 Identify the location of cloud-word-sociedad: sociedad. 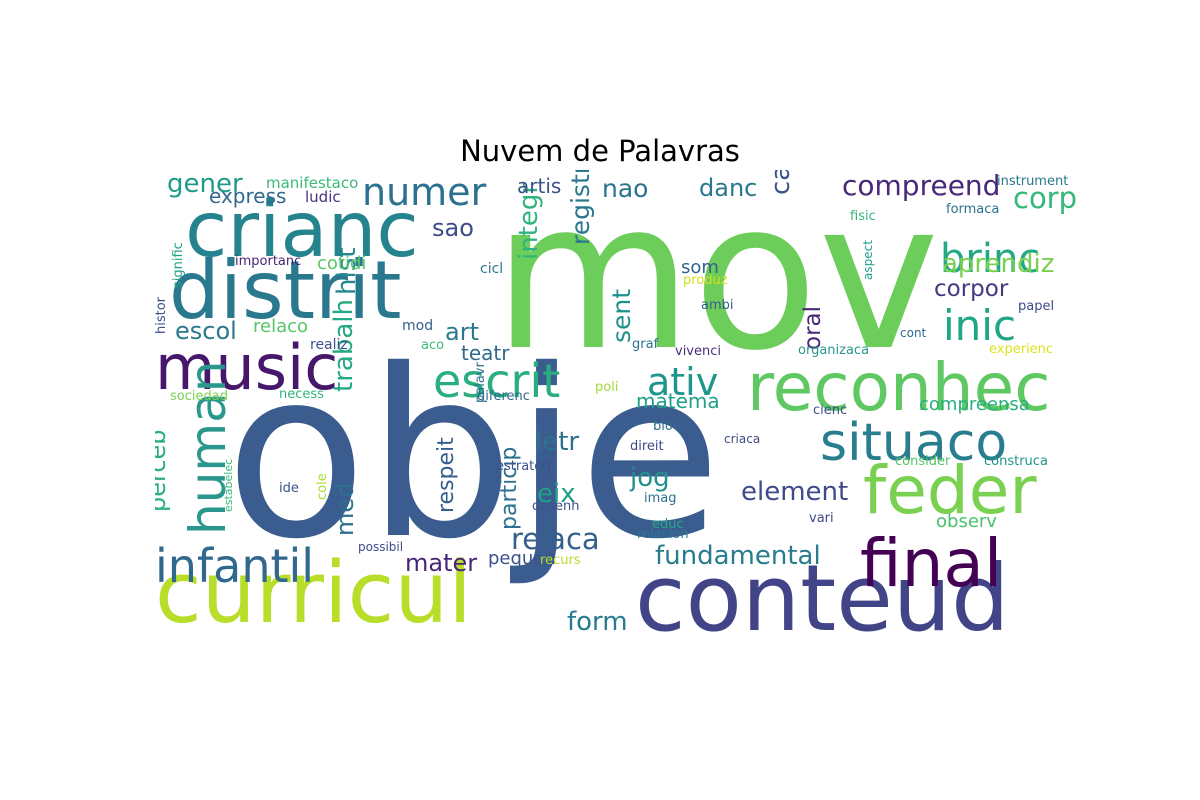
(199, 396).